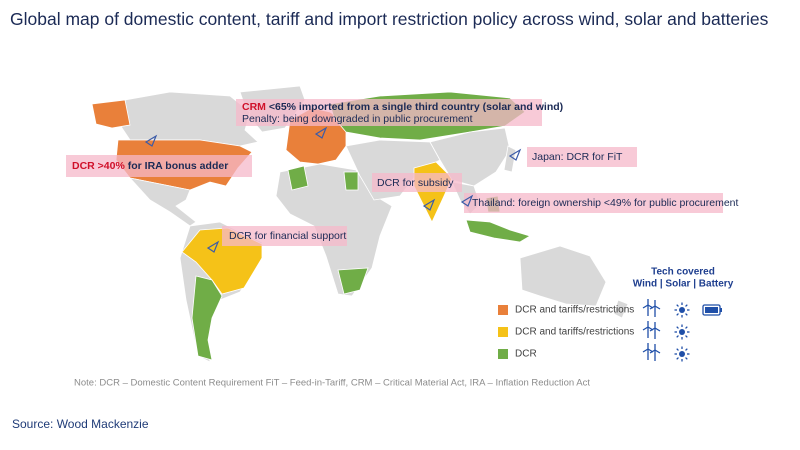  Describe the element at coordinates (254, 107) in the screenshot. I see `annotation-part: CRM` at that location.